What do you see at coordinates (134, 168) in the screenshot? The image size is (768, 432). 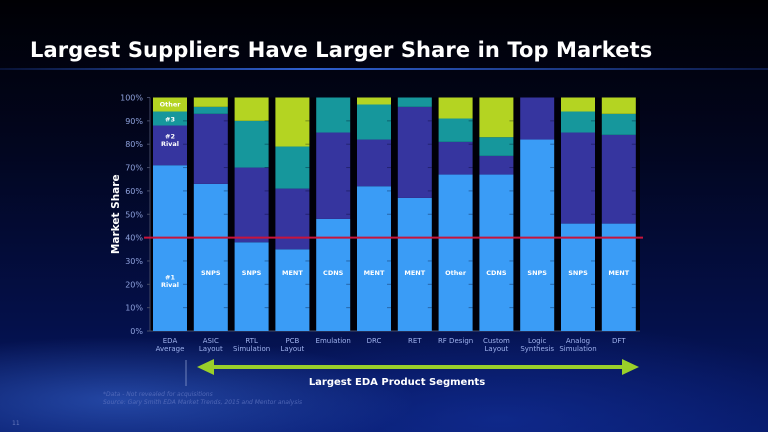 I see `y-tick-label: 70%` at bounding box center [134, 168].